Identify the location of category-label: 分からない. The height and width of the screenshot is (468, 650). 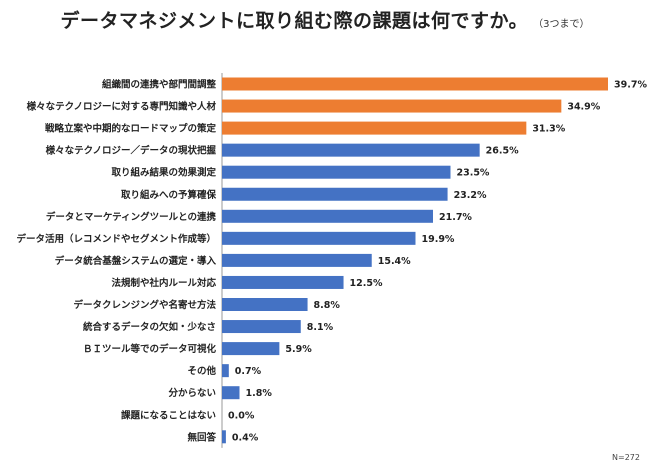
(192, 393).